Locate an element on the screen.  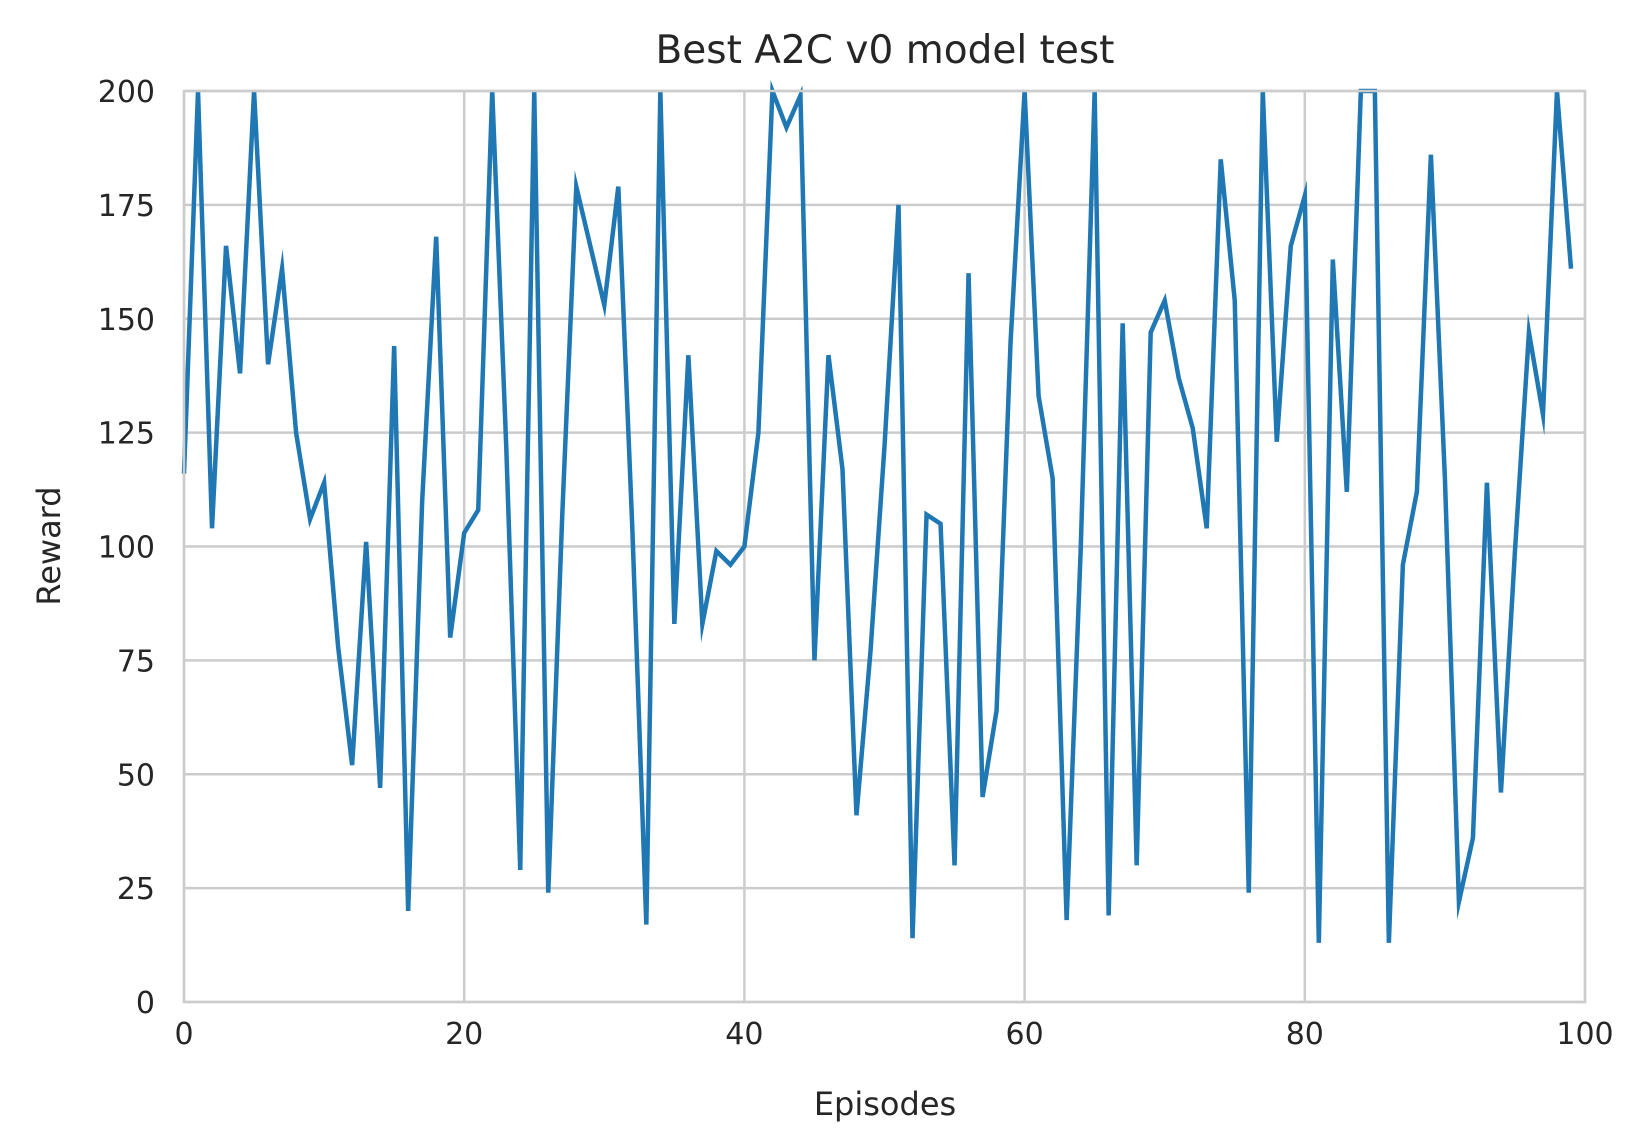
y-tick-label: 125 is located at coordinates (126, 434).